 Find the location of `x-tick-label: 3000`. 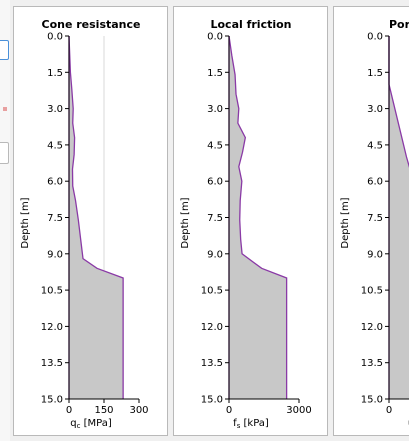

x-tick-label: 3000 is located at coordinates (298, 410).